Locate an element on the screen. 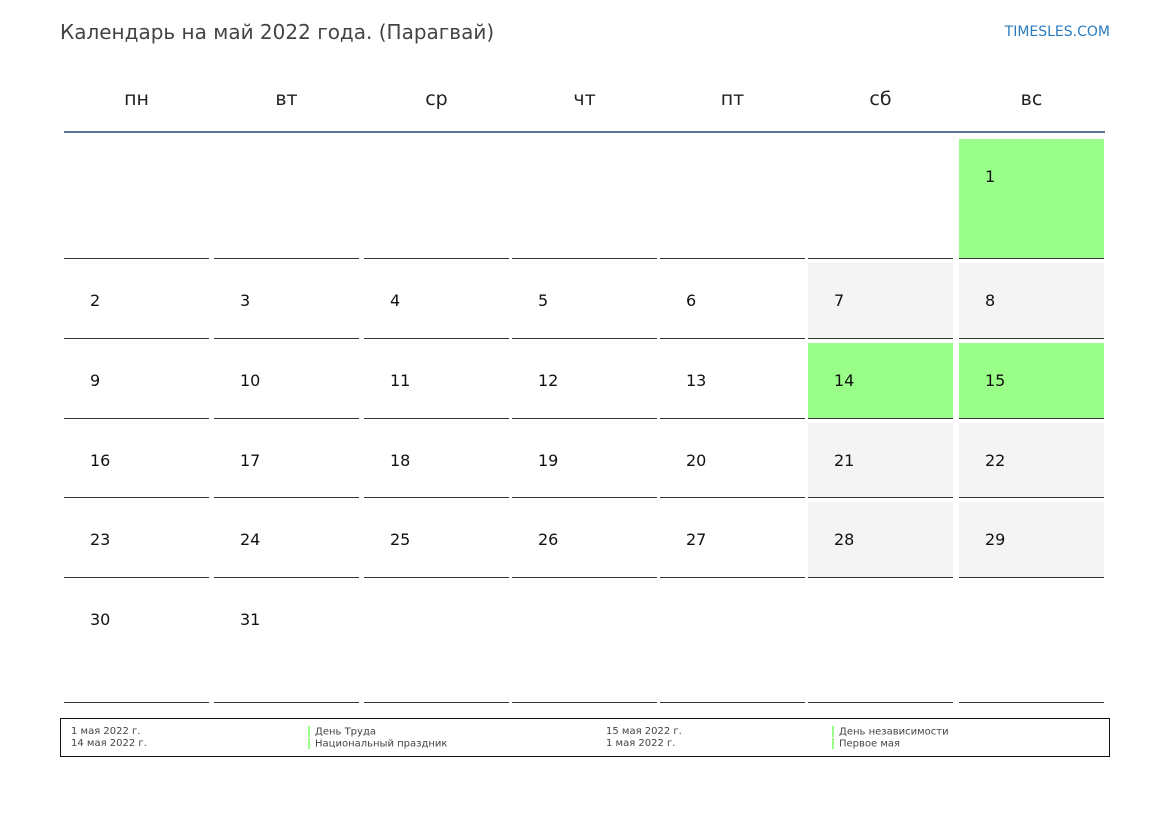  day-cell: 18 is located at coordinates (436, 460).